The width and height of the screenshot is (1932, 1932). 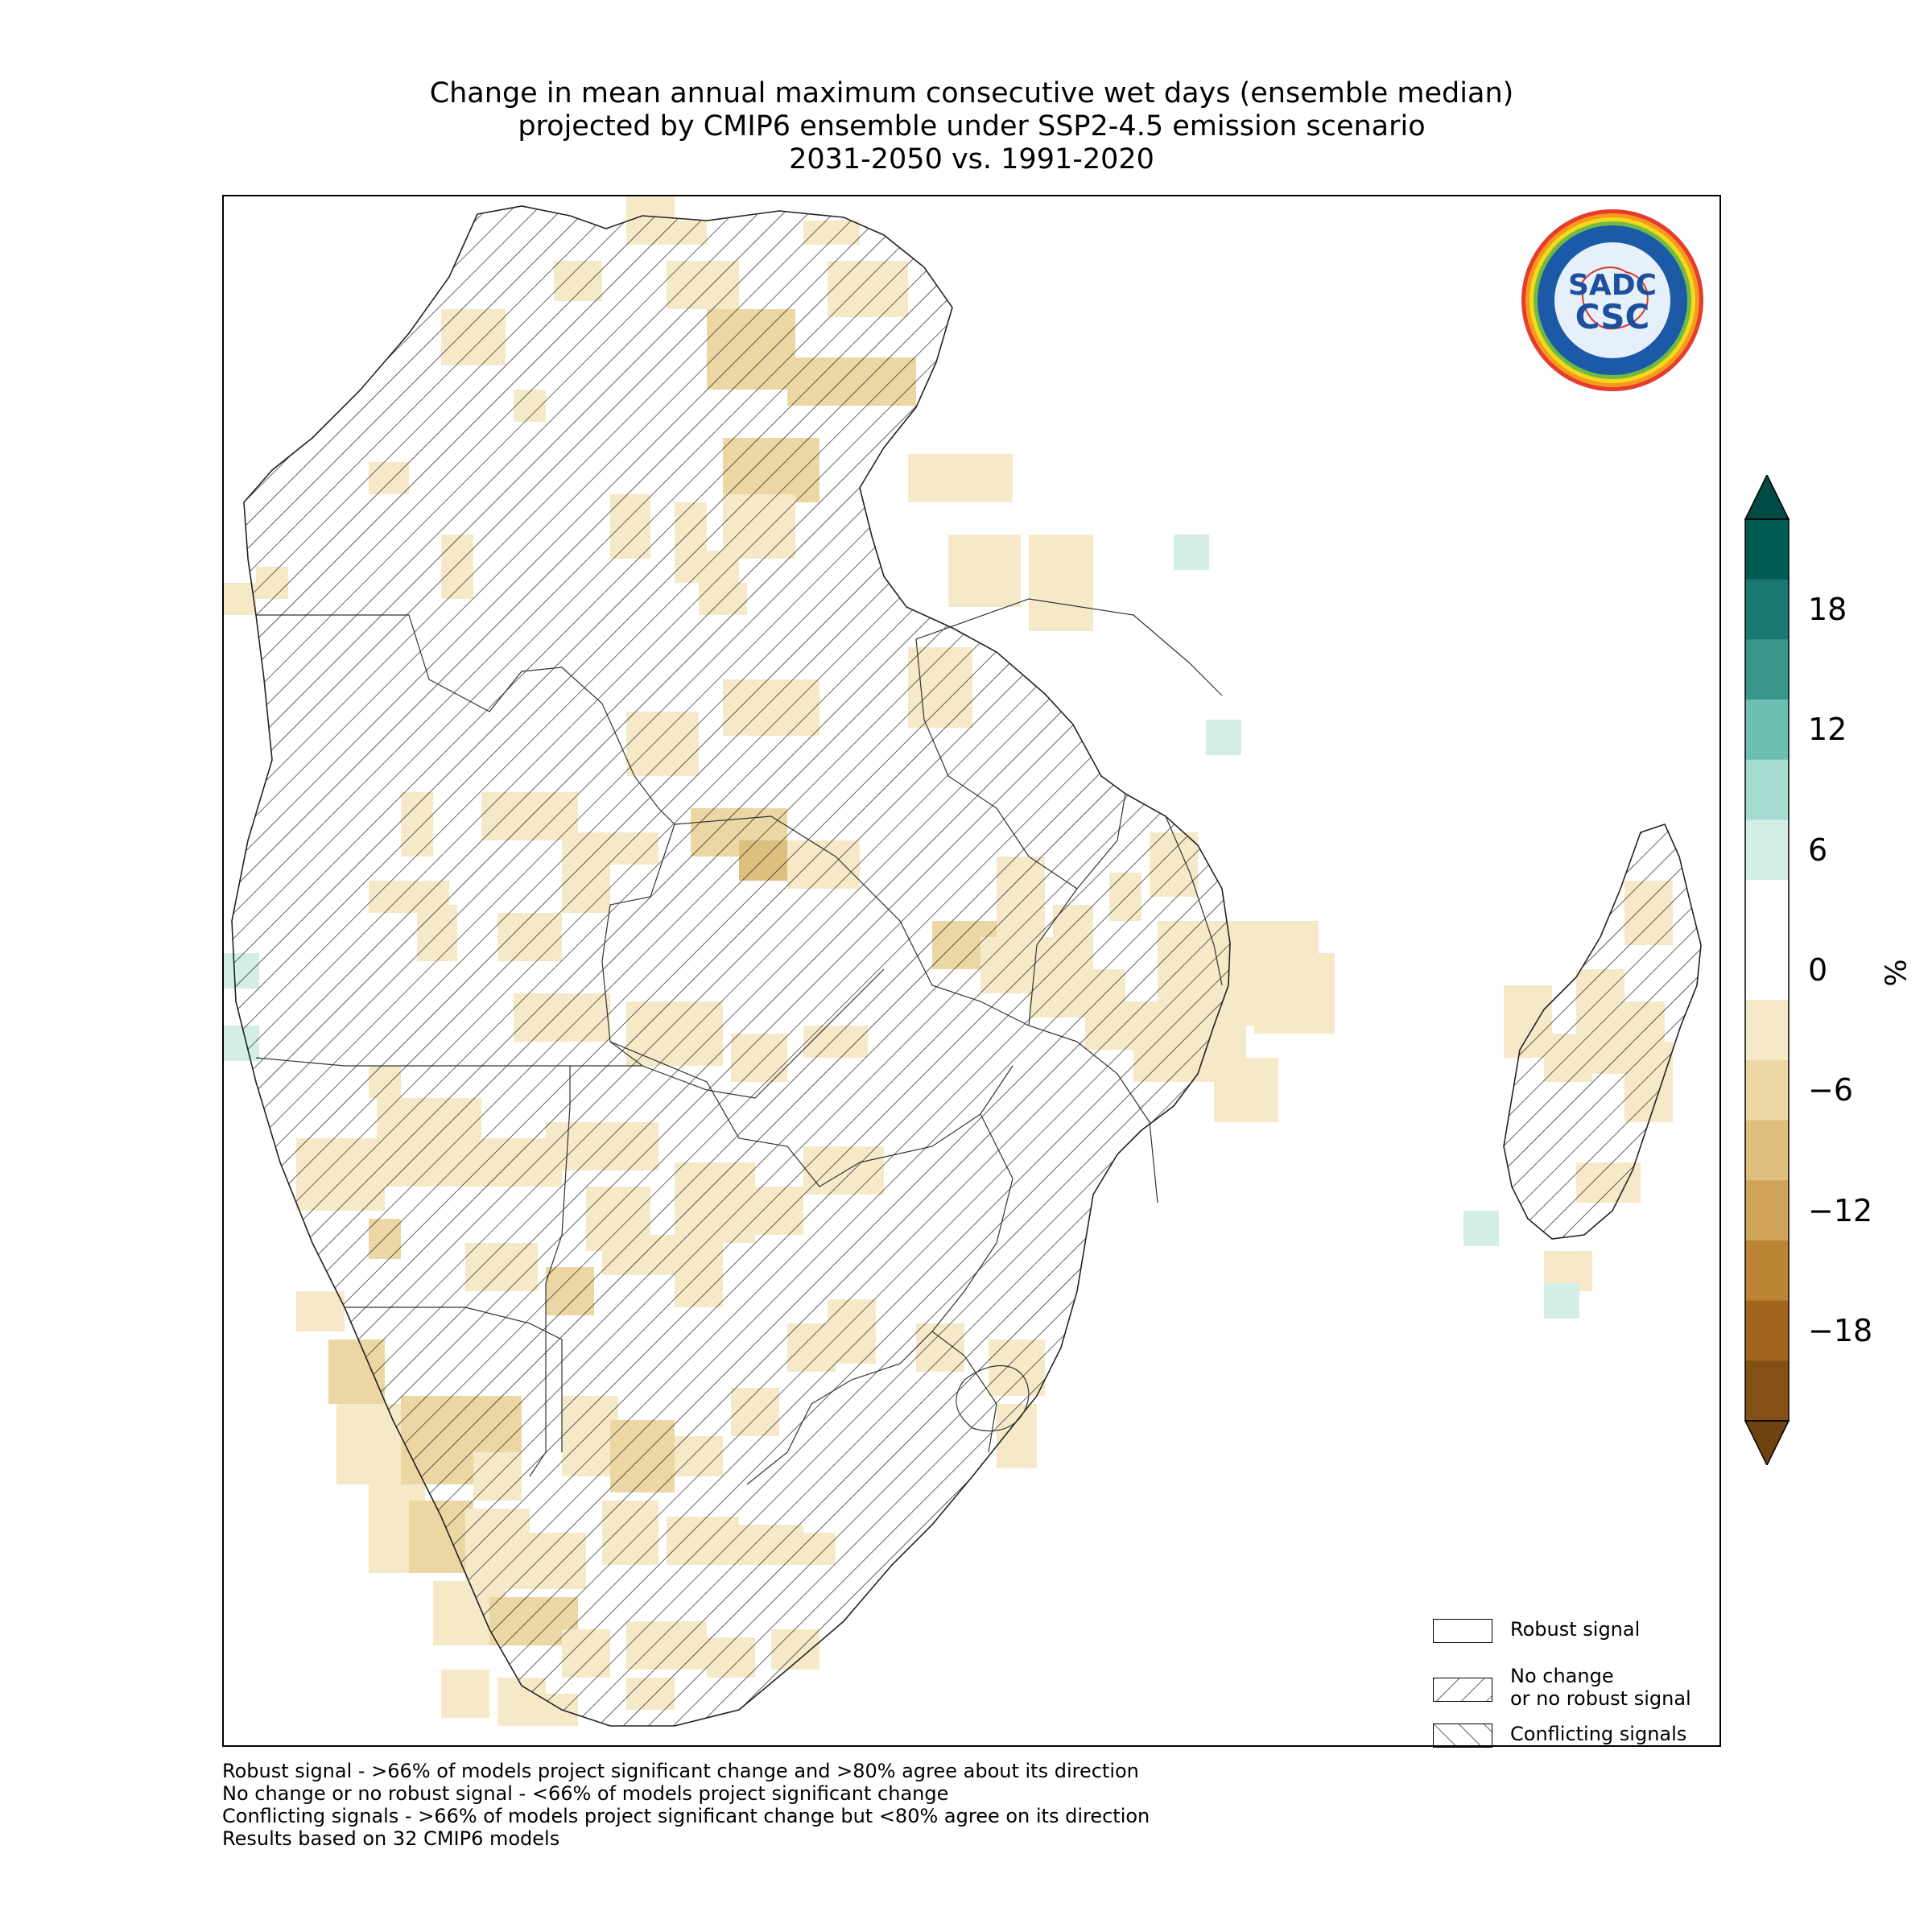 What do you see at coordinates (1562, 1676) in the screenshot?
I see `legend-label-no-change-1: No change` at bounding box center [1562, 1676].